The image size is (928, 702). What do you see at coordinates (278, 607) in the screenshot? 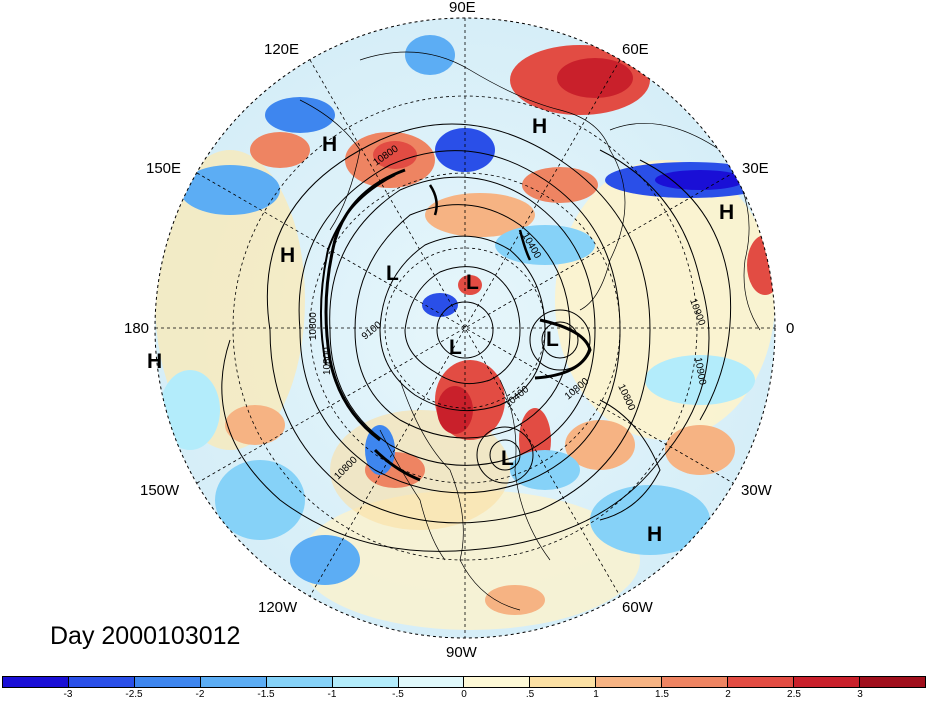
I see `longitude-label-120w: 120W` at bounding box center [278, 607].